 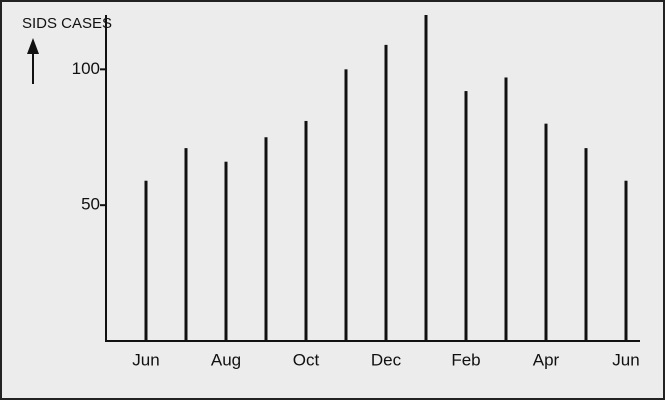 I want to click on x-tick-label: Feb, so click(x=465, y=359).